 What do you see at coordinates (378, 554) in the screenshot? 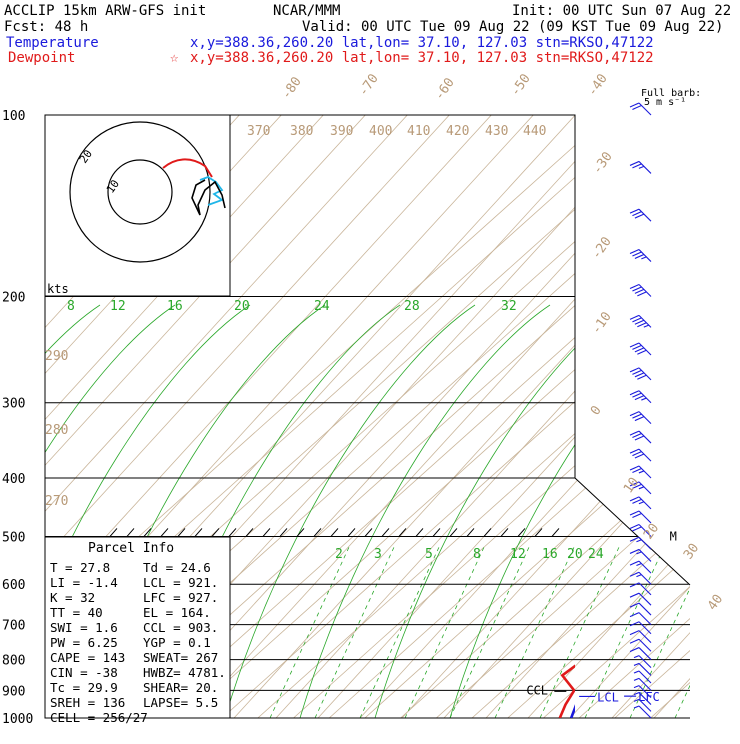
I see `mixing-ratio-label: 3` at bounding box center [378, 554].